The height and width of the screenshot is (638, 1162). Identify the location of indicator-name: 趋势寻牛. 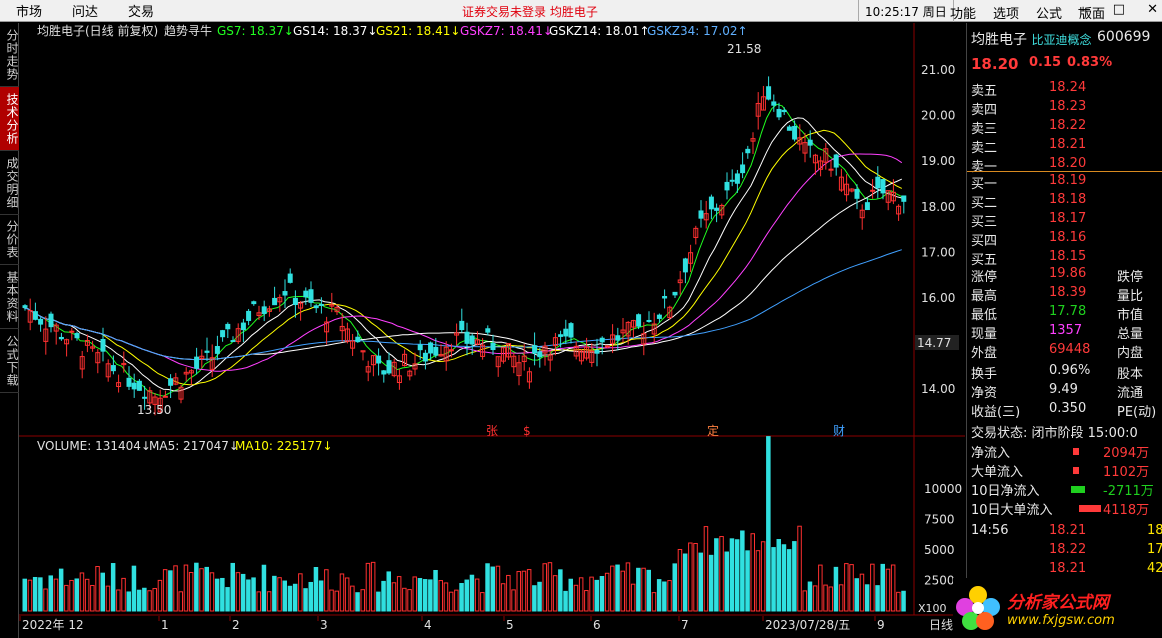
(188, 30).